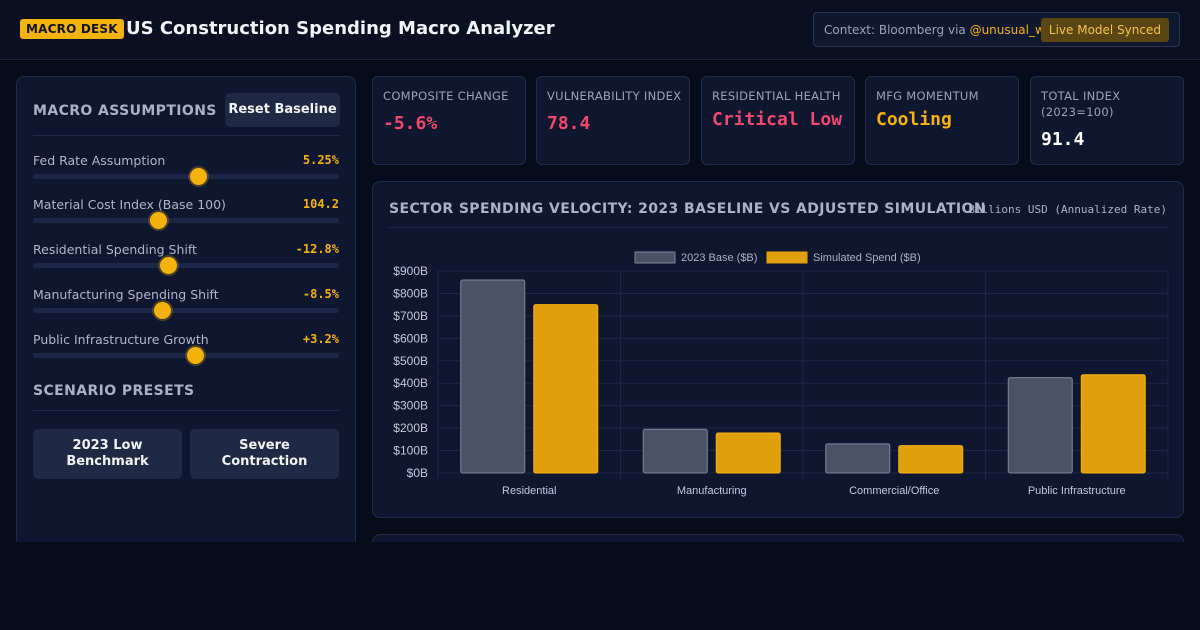 The width and height of the screenshot is (1200, 630). What do you see at coordinates (1067, 209) in the screenshot?
I see `chart-units: Billions USD (Annualized Rate)` at bounding box center [1067, 209].